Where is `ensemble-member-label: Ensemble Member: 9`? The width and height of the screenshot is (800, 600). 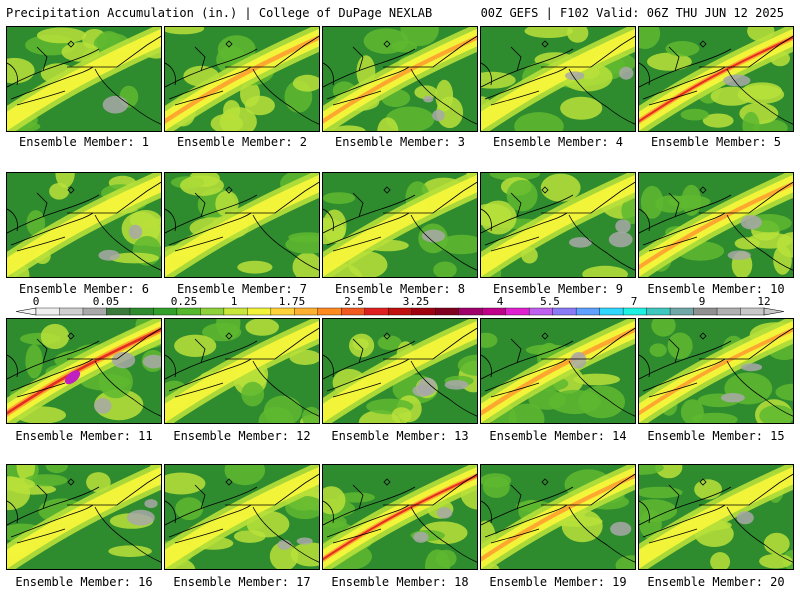 ensemble-member-label: Ensemble Member: 9 is located at coordinates (558, 289).